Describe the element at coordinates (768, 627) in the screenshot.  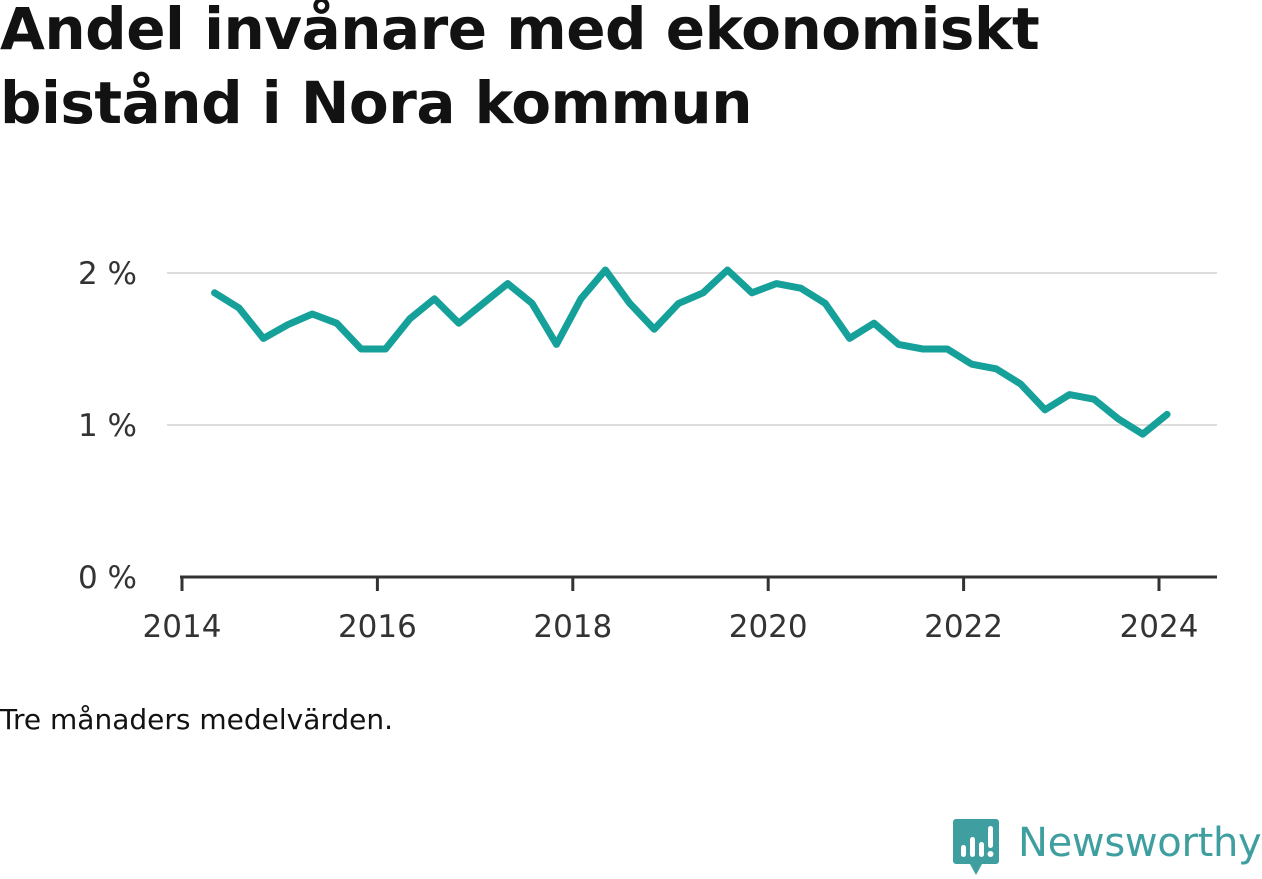
I see `x-tick-label: 2020` at that location.